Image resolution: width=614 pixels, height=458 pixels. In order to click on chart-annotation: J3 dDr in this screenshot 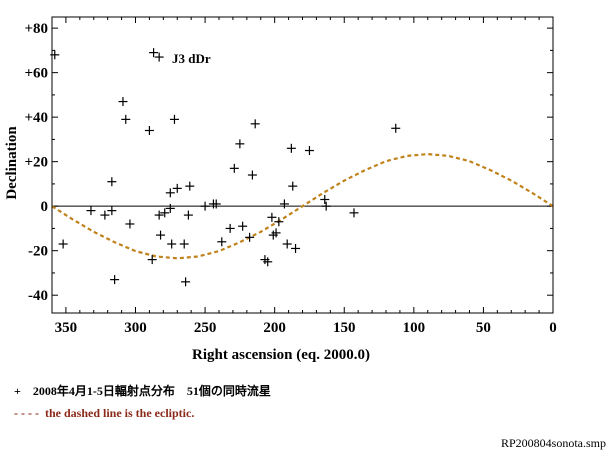, I will do `click(191, 58)`.